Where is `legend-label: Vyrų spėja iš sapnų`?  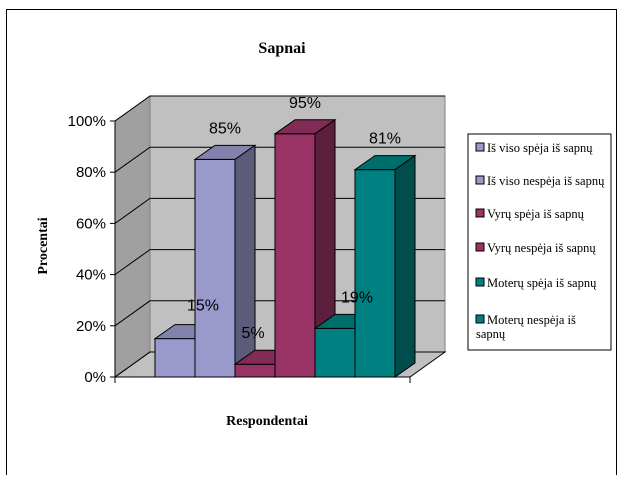 legend-label: Vyrų spėja iš sapnų is located at coordinates (536, 214).